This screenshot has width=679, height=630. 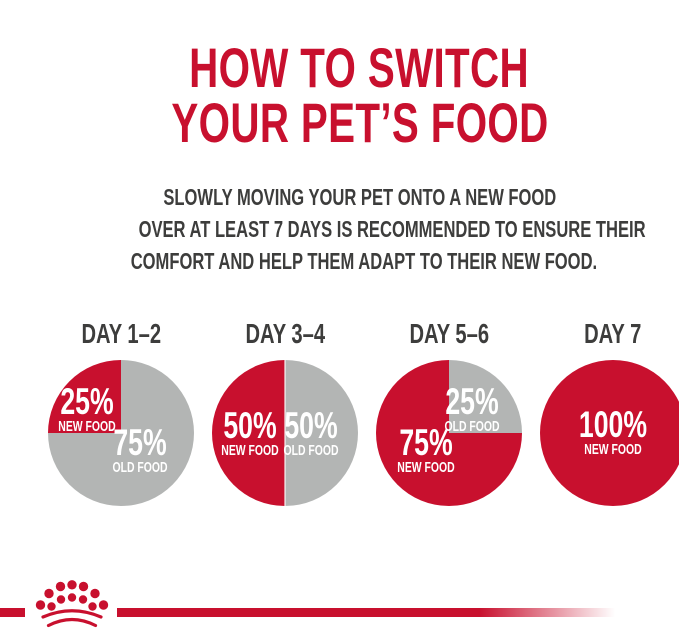 I want to click on page-title-line2: YOUR PET’S FOOD, so click(x=359, y=122).